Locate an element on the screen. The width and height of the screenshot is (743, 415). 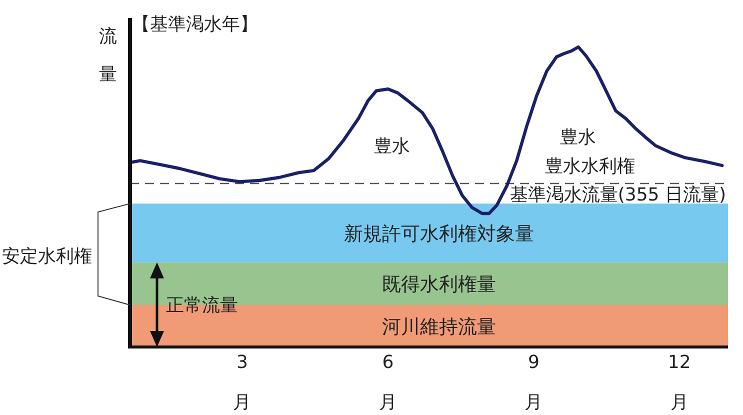
x-tick-label: 9月 is located at coordinates (533, 383).